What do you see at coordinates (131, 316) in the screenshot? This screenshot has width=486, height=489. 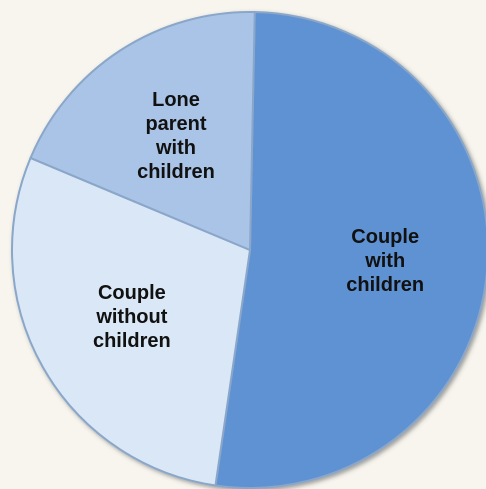 I see `slice-label: Couple without children` at bounding box center [131, 316].